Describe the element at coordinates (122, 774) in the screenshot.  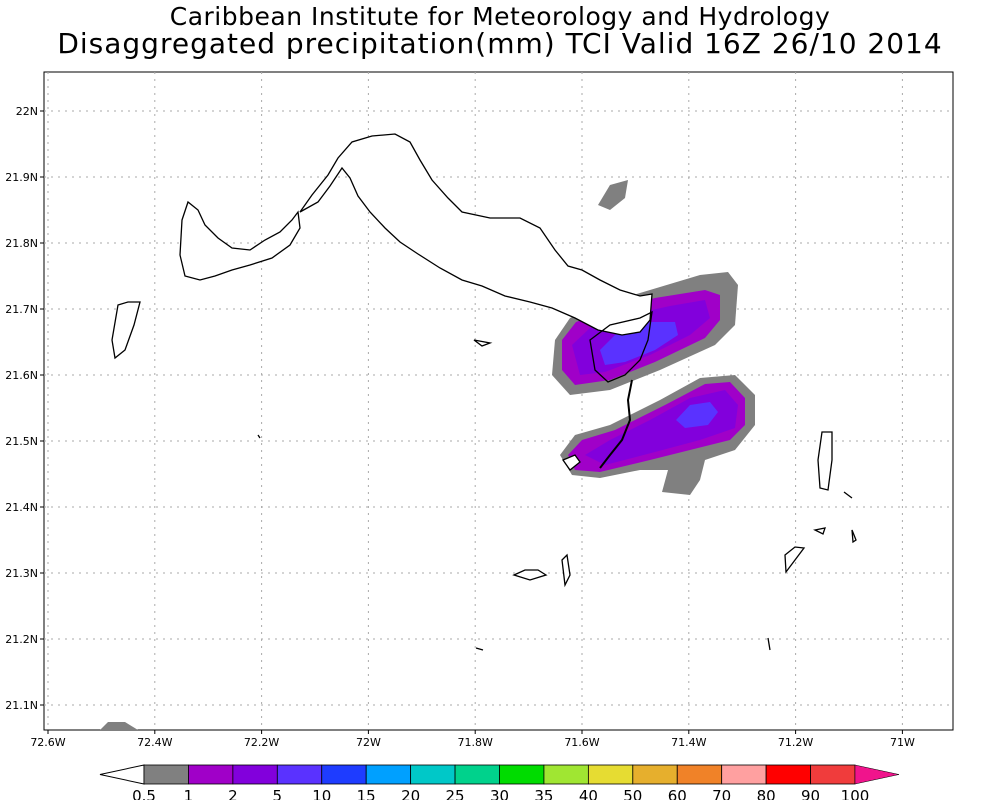
I see `legend-under-arrow` at that location.